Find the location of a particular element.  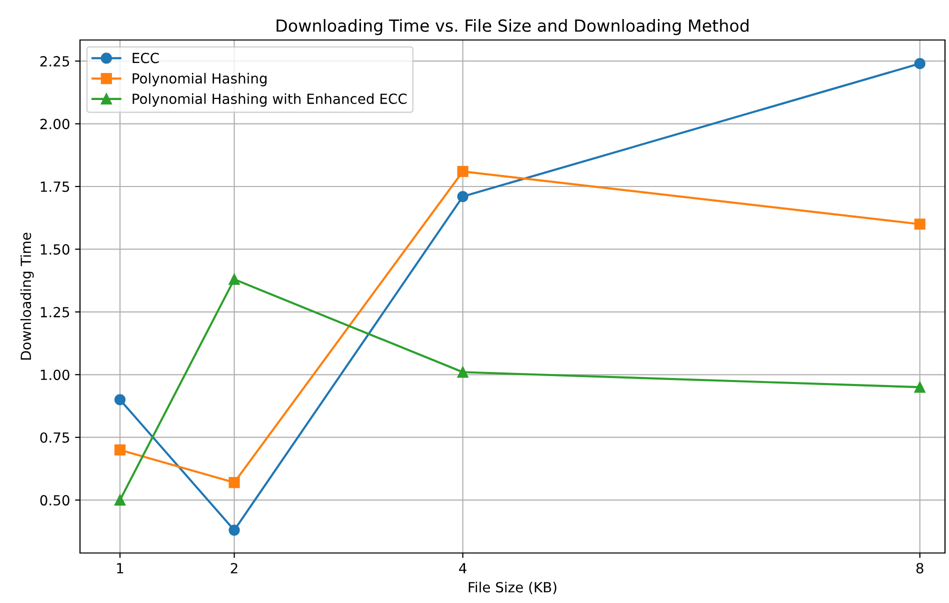

y-axis-title: Downloading Time is located at coordinates (27, 296).